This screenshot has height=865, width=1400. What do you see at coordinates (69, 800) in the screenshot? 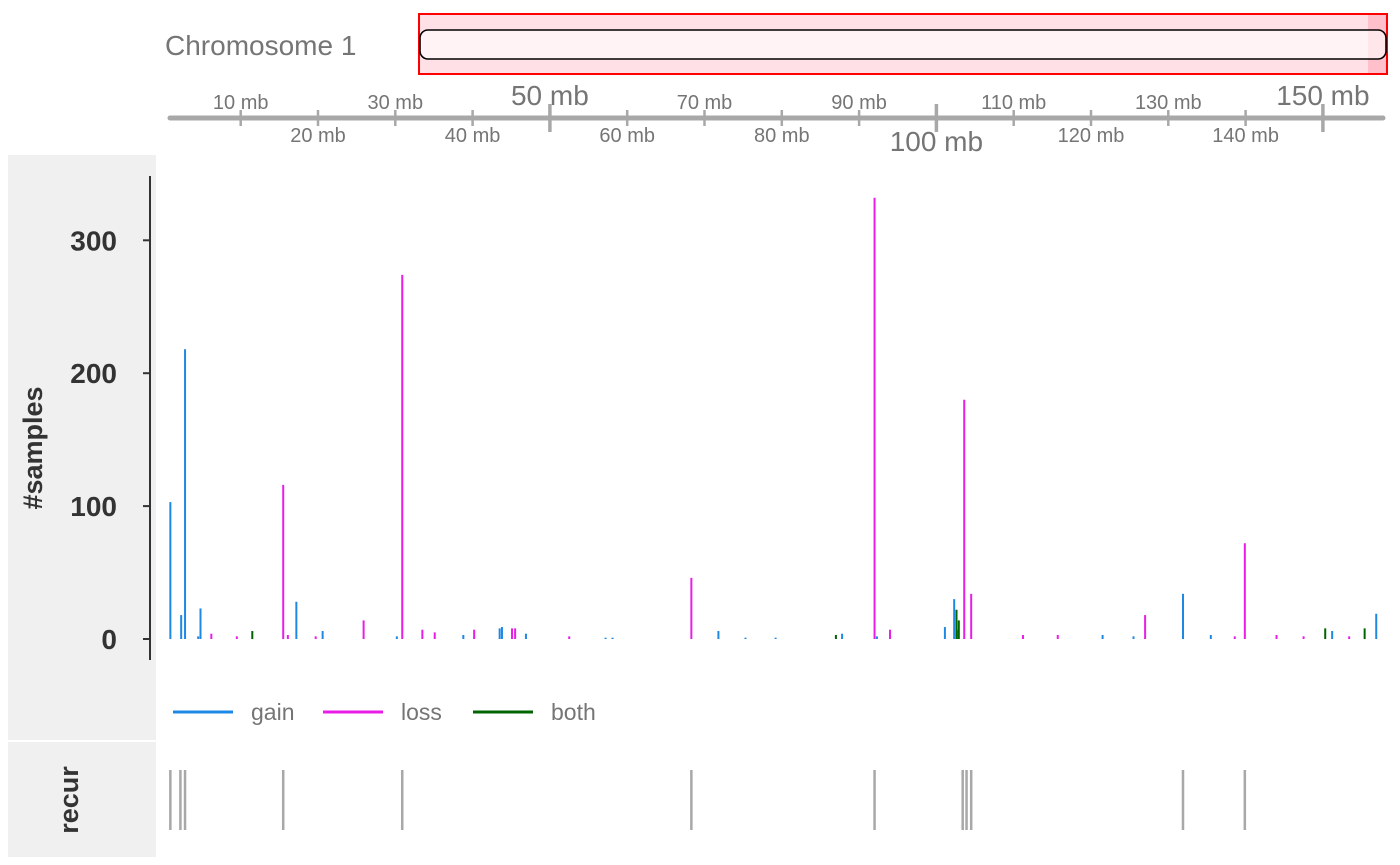
I see `recur-track-label: recur` at bounding box center [69, 800].